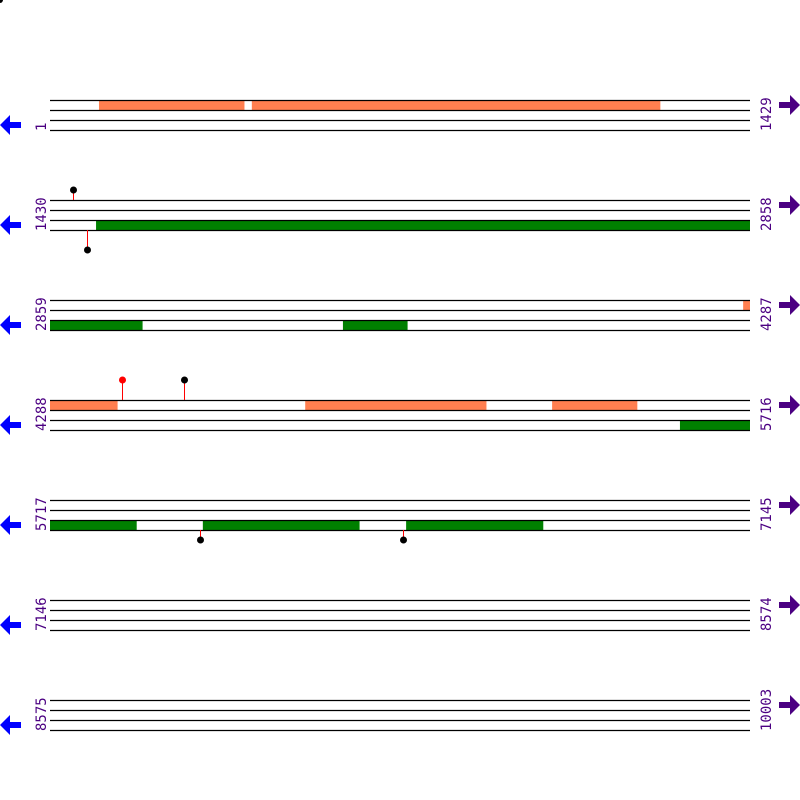 This screenshot has width=800, height=800. What do you see at coordinates (767, 214) in the screenshot?
I see `row-end-label: 2858` at bounding box center [767, 214].